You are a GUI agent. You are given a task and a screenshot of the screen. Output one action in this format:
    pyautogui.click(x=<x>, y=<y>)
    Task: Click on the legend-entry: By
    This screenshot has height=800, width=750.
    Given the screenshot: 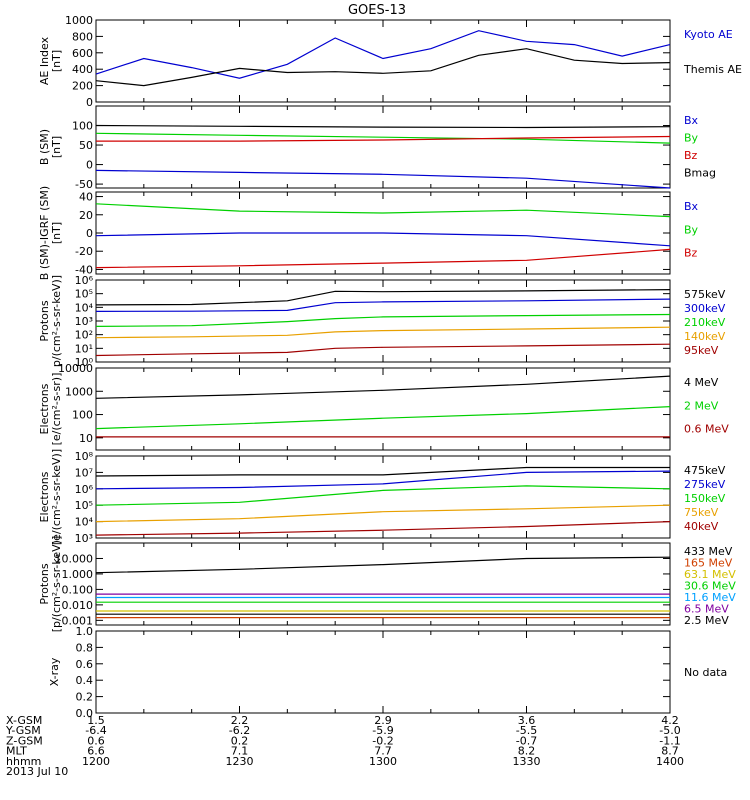 What is the action you would take?
    pyautogui.click(x=691, y=229)
    